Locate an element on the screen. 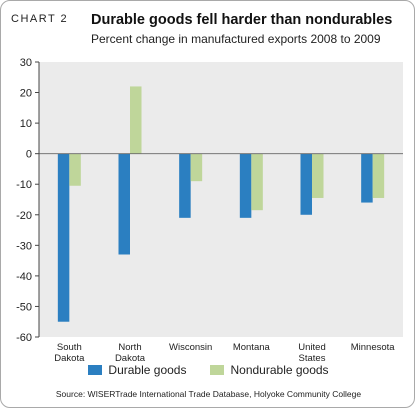 The height and width of the screenshot is (408, 415). category-label: Minnesota is located at coordinates (373, 347).